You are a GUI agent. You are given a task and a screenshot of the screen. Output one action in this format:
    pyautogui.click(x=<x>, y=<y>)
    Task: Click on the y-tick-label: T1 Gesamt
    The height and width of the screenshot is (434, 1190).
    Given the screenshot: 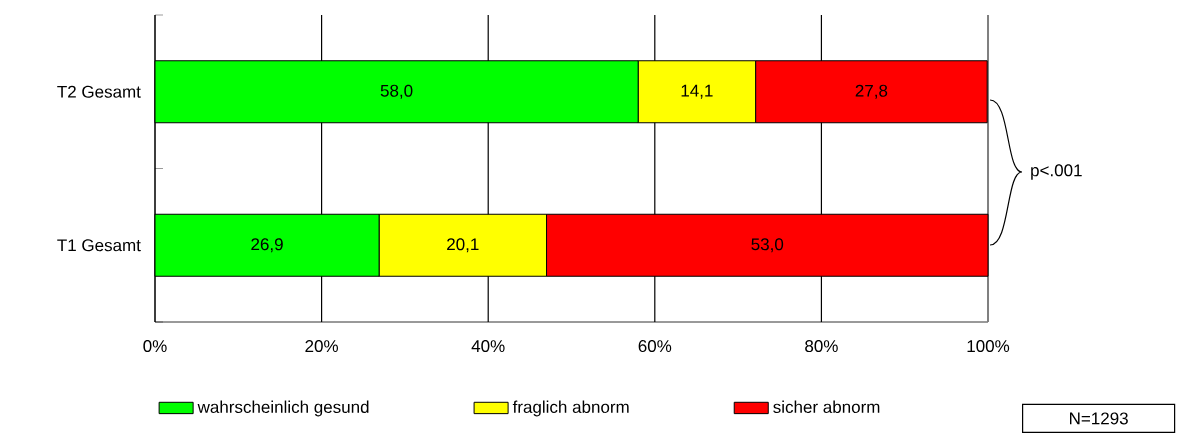 What is the action you would take?
    pyautogui.click(x=99, y=245)
    